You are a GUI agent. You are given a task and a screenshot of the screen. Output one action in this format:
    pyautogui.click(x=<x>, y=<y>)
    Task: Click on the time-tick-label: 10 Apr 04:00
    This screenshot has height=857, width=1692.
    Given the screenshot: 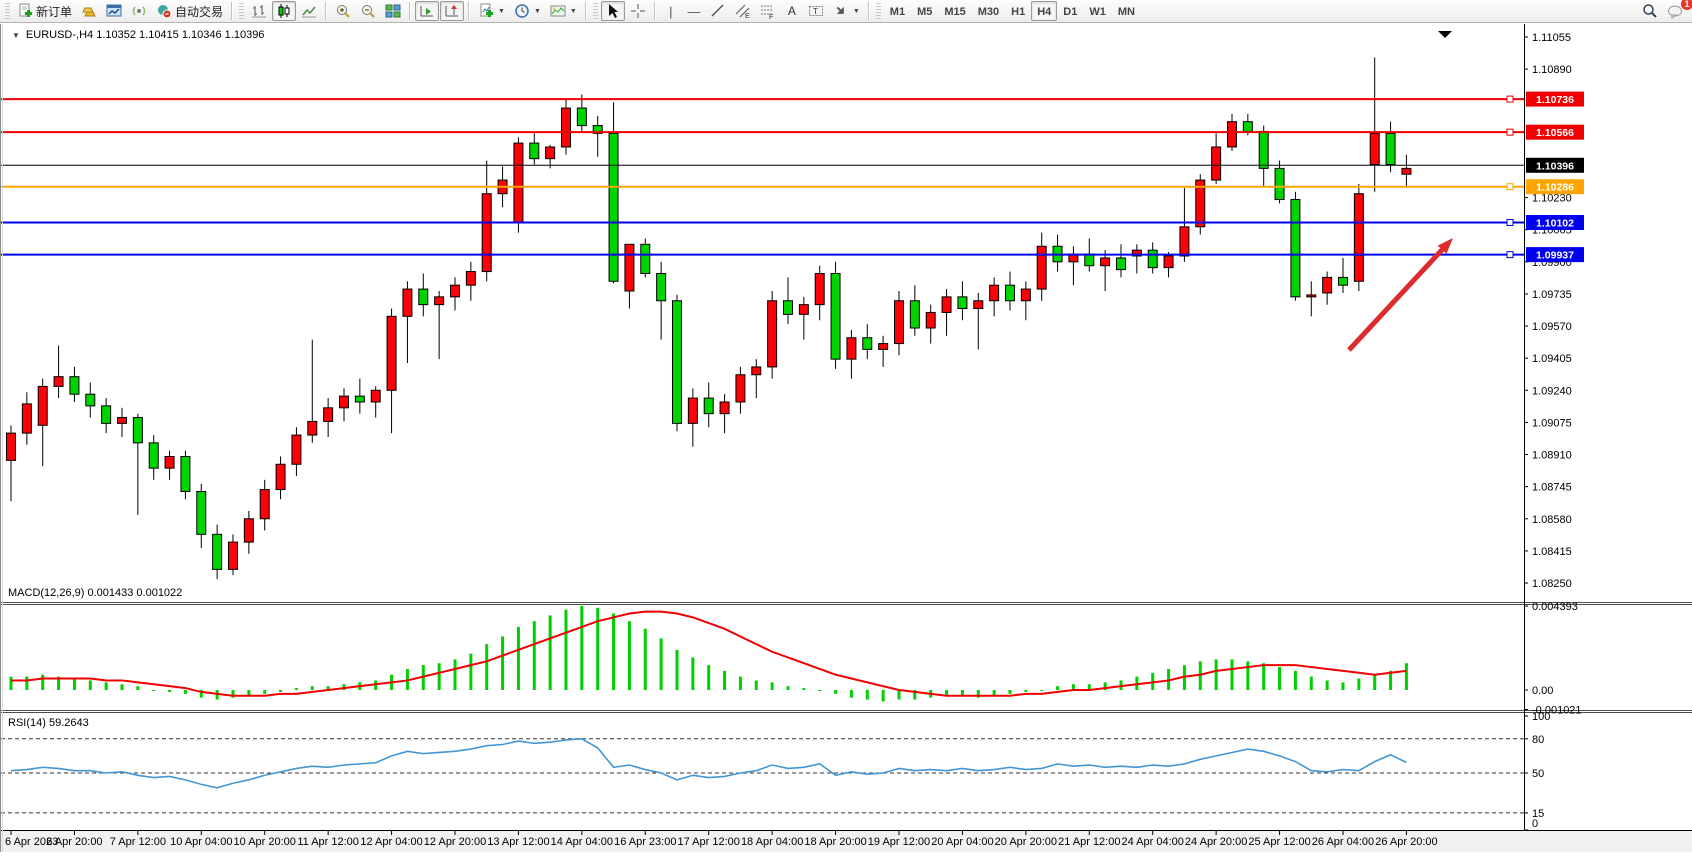 What is the action you would take?
    pyautogui.click(x=201, y=842)
    